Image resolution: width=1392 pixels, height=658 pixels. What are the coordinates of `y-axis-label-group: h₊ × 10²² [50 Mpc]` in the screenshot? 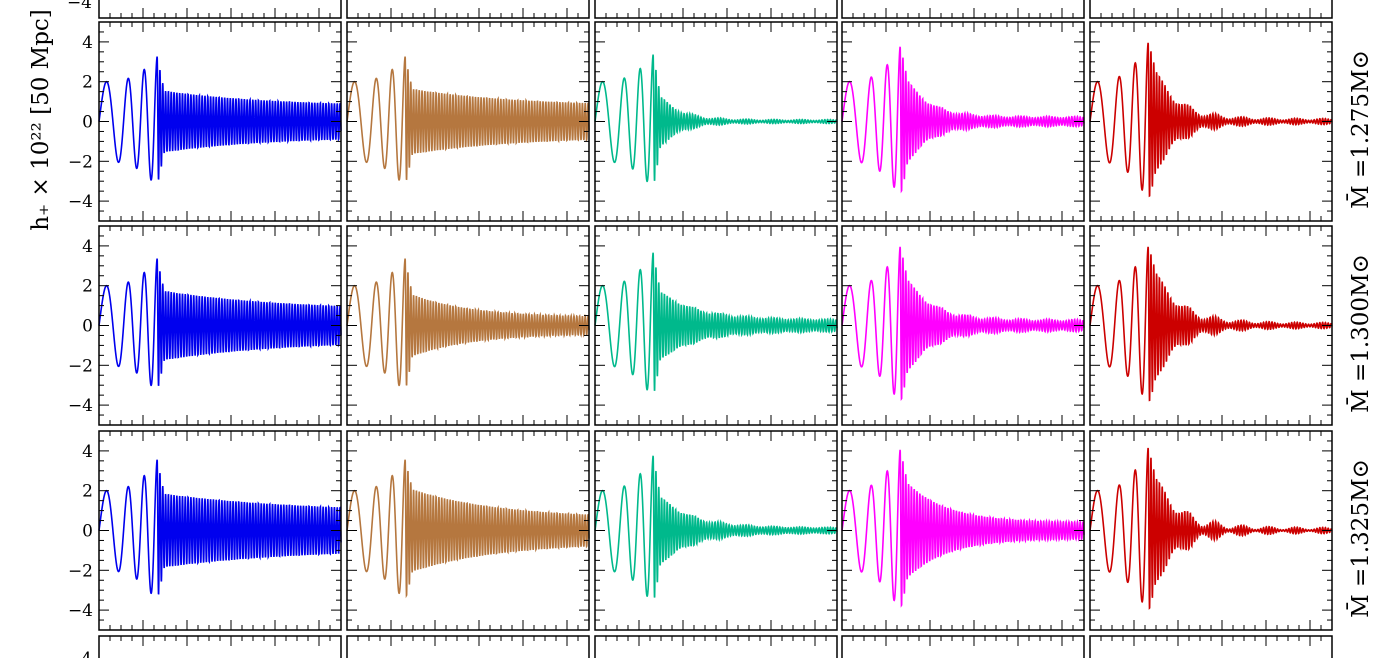 It's located at (41, 120).